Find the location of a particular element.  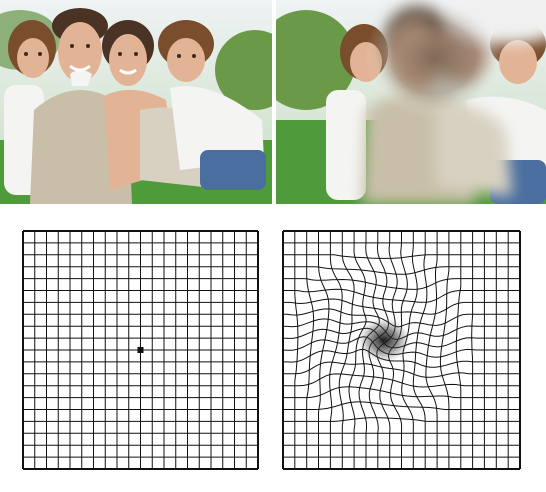

boy-shirt is located at coordinates (217, 128).